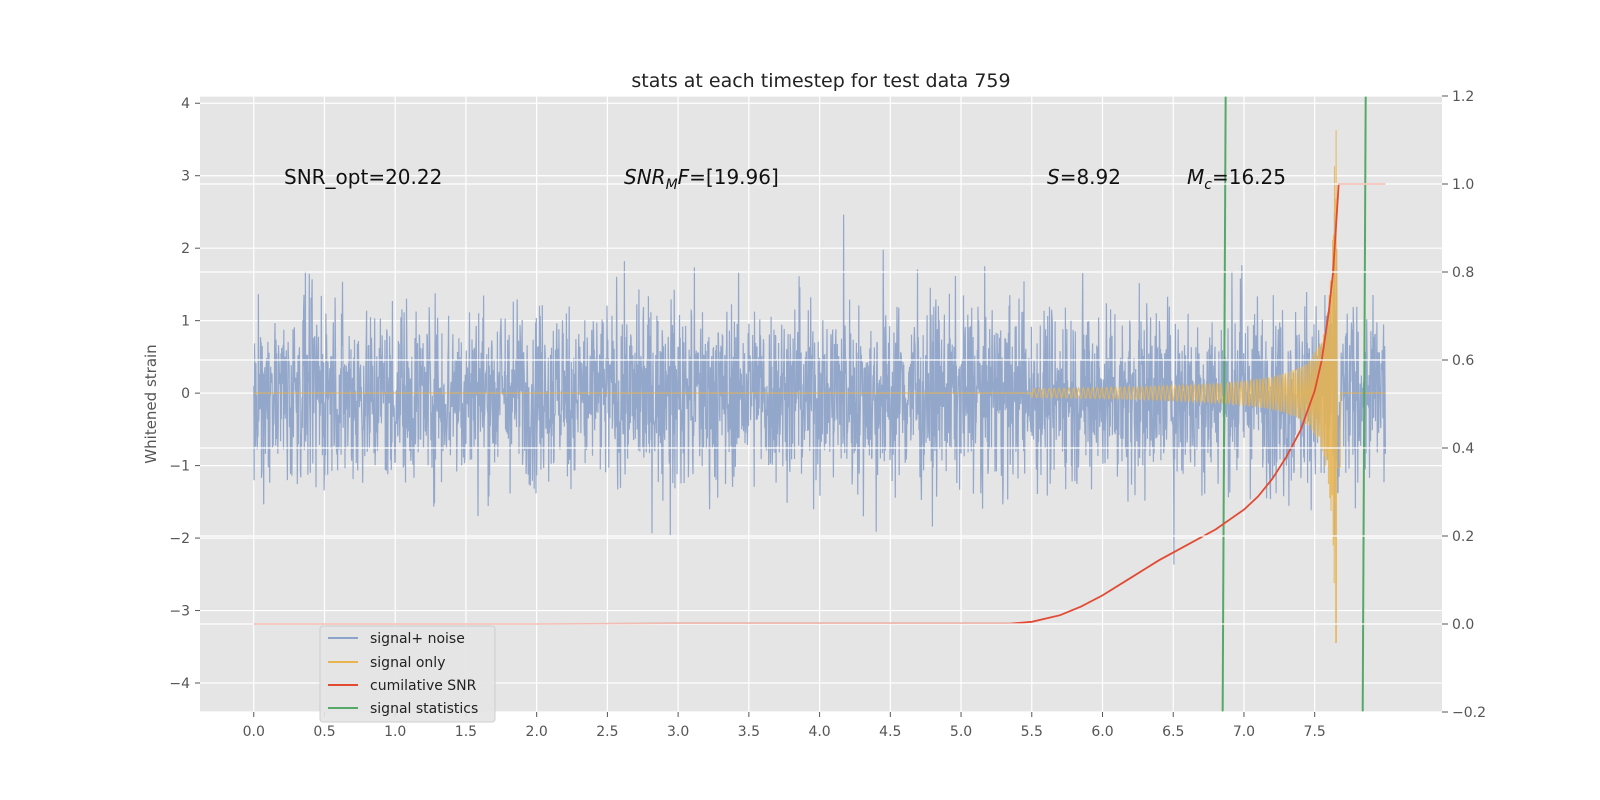 This screenshot has width=1600, height=800. What do you see at coordinates (151, 403) in the screenshot?
I see `y-axis-label: Whitened strain` at bounding box center [151, 403].